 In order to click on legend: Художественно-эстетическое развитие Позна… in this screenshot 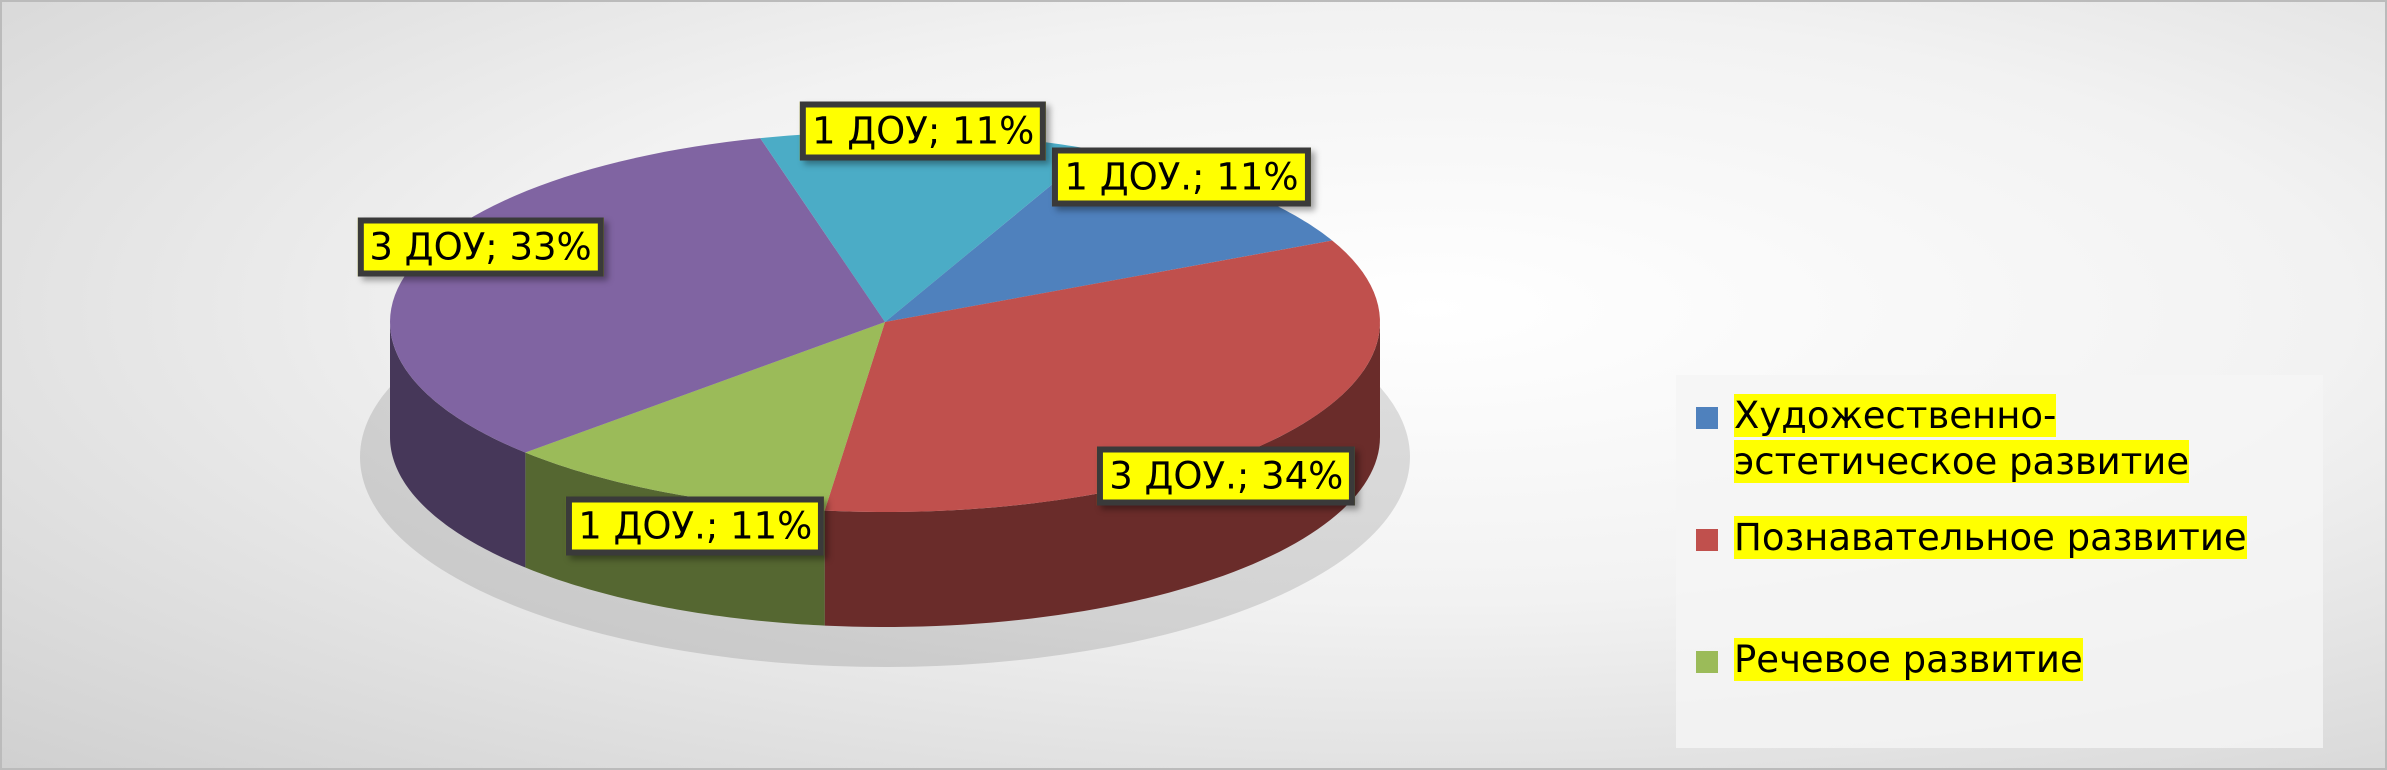, I will do `click(1999, 561)`.